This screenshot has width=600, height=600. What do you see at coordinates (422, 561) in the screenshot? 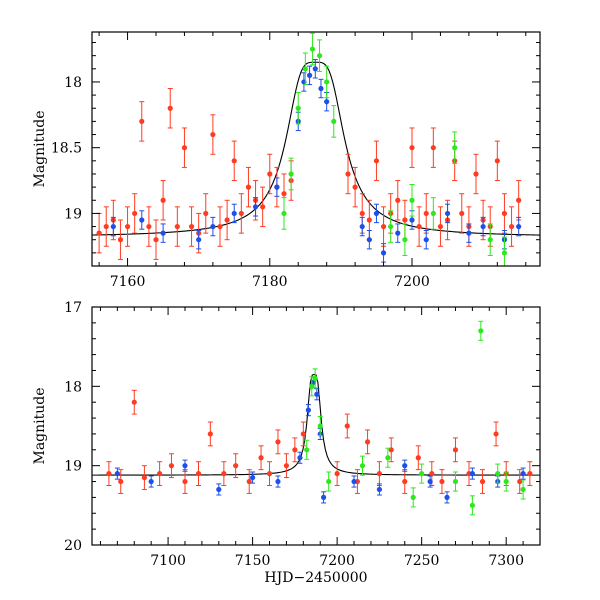
I see `bottom-x-tick-label: 7250` at bounding box center [422, 561].